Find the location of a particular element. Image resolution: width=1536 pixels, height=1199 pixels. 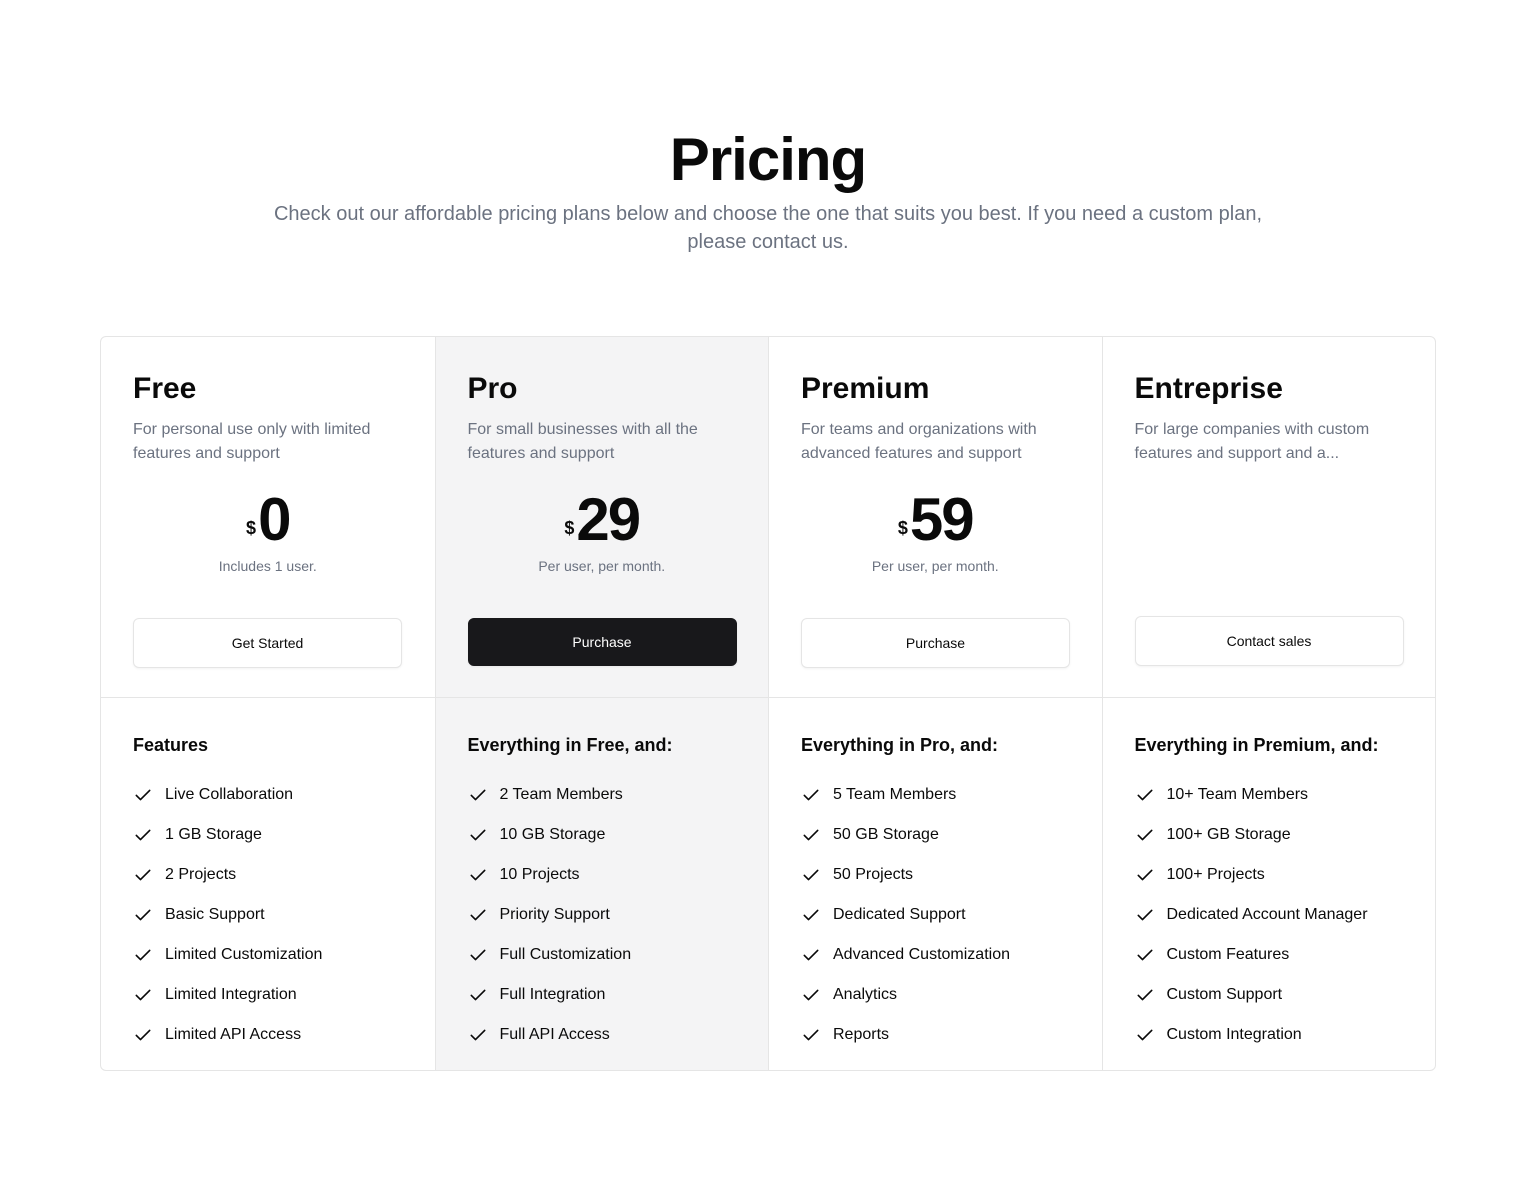

feature-item: Limited Customization is located at coordinates (268, 955).